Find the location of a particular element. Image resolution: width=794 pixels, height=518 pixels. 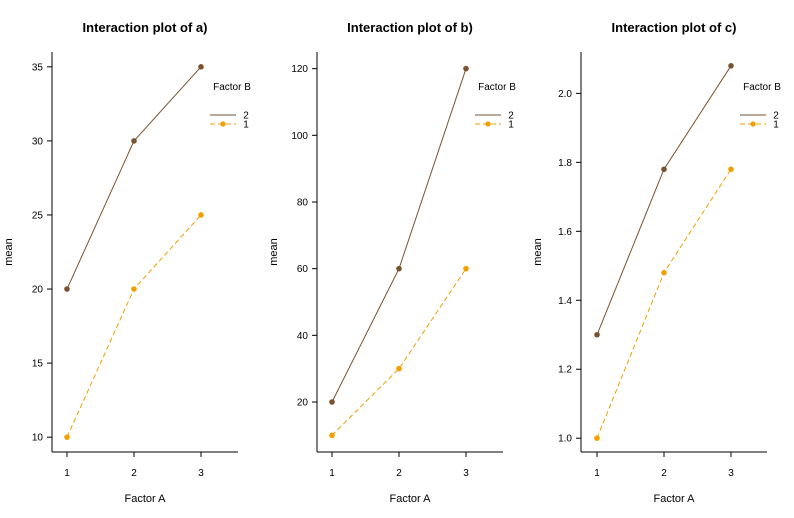

y-tick-label: 1.6 is located at coordinates (565, 232).